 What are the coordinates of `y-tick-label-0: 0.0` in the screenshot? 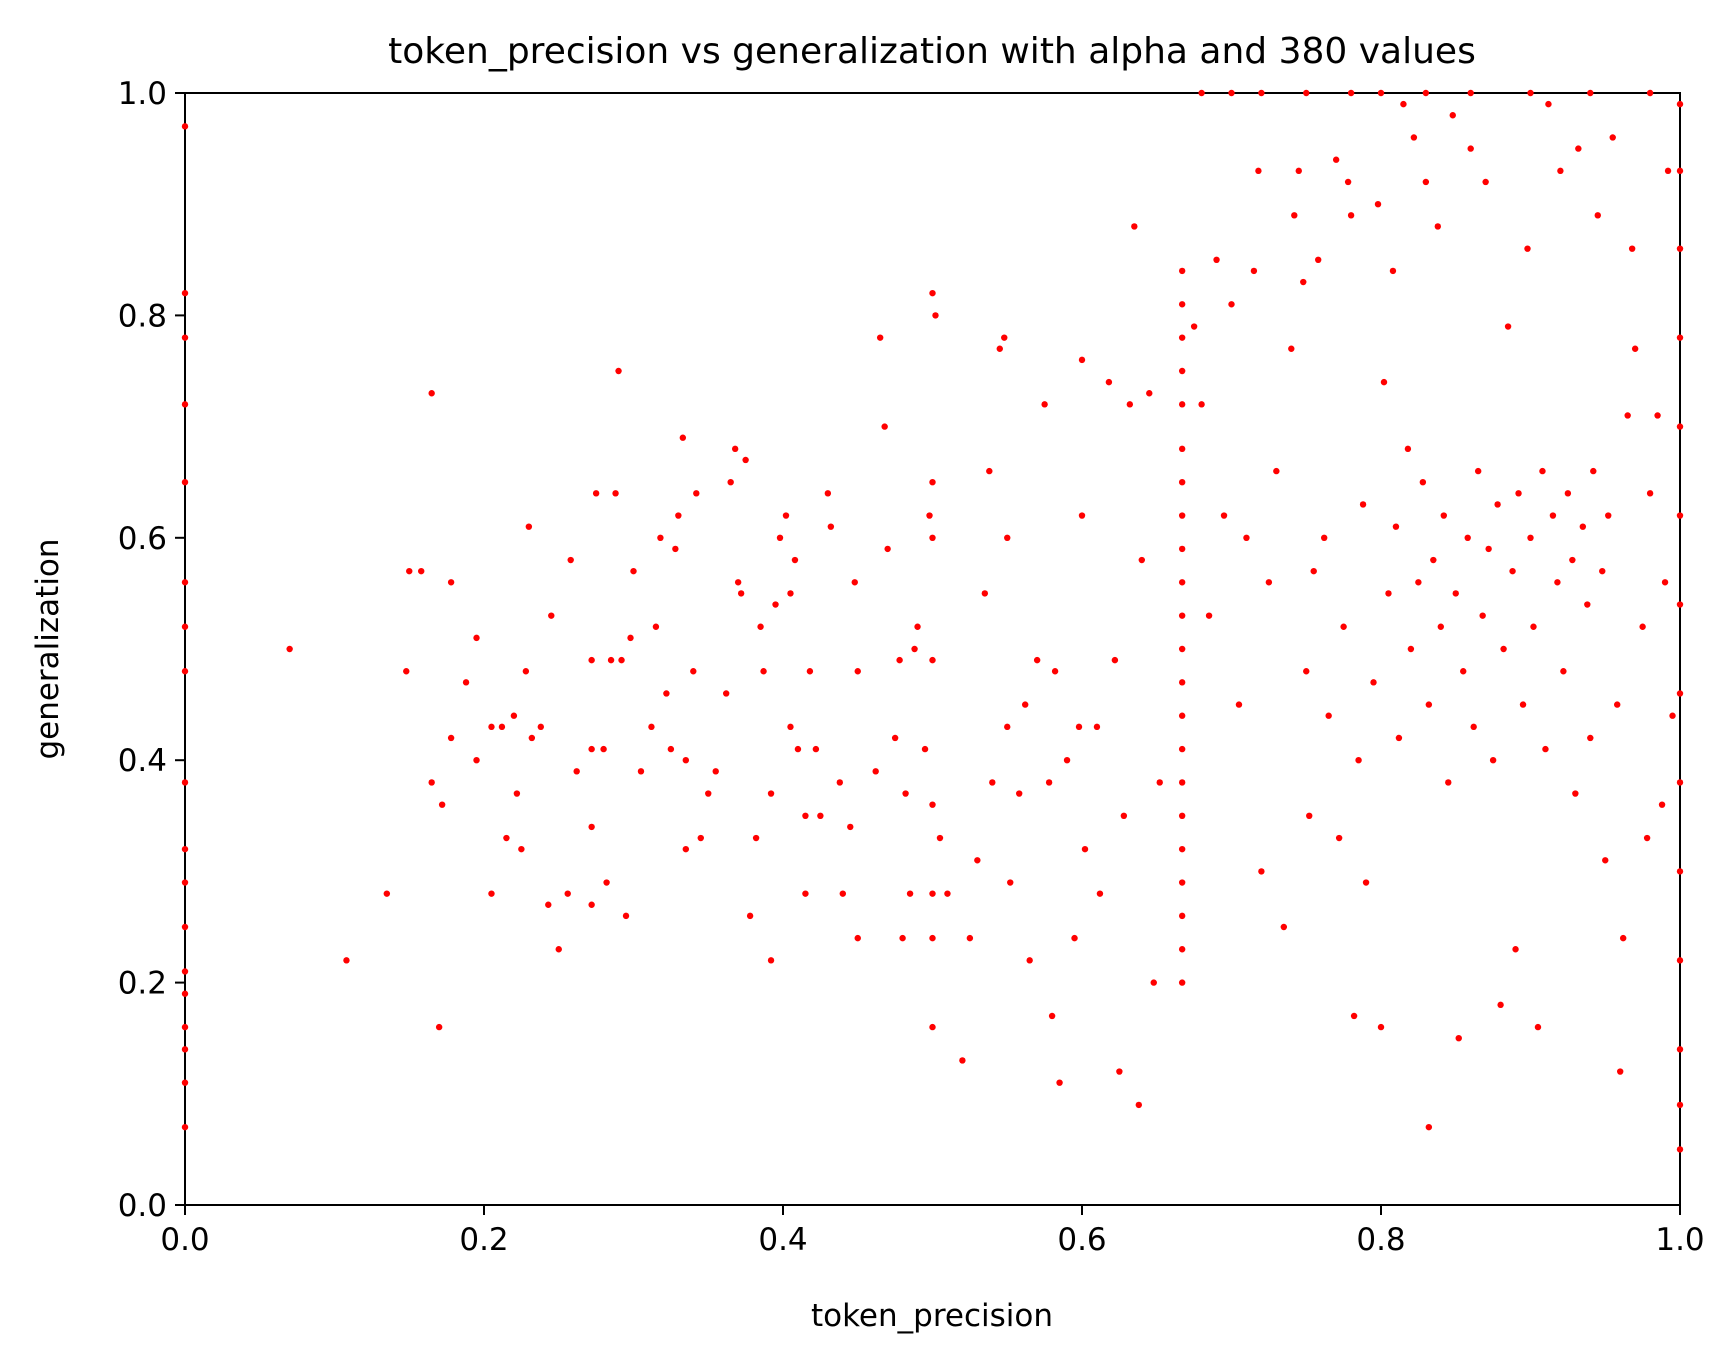 It's located at (142, 1206).